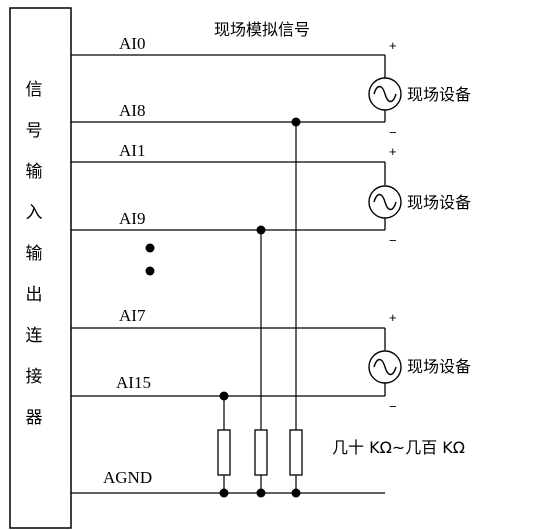  What do you see at coordinates (34, 336) in the screenshot?
I see `connector-label-char: 连` at bounding box center [34, 336].